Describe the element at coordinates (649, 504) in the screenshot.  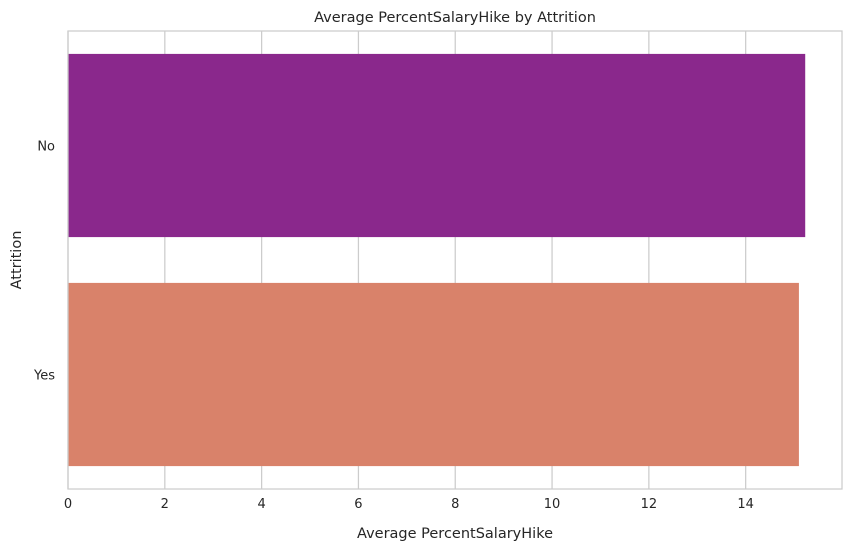
I see `x-tick-label: 12` at that location.